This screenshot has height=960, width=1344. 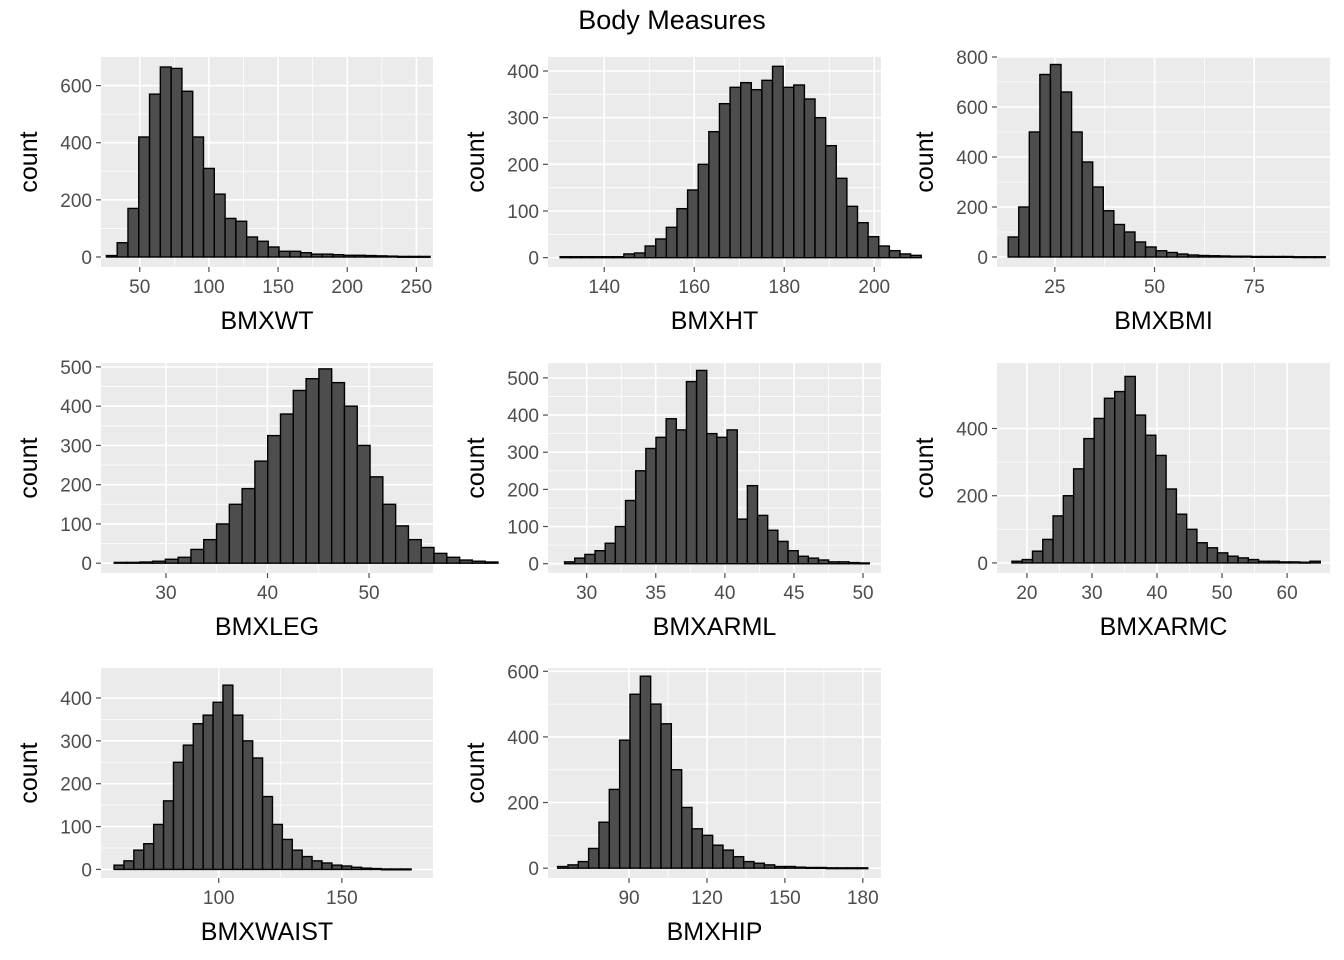 I want to click on y-tick-label: 600, so click(x=76, y=87).